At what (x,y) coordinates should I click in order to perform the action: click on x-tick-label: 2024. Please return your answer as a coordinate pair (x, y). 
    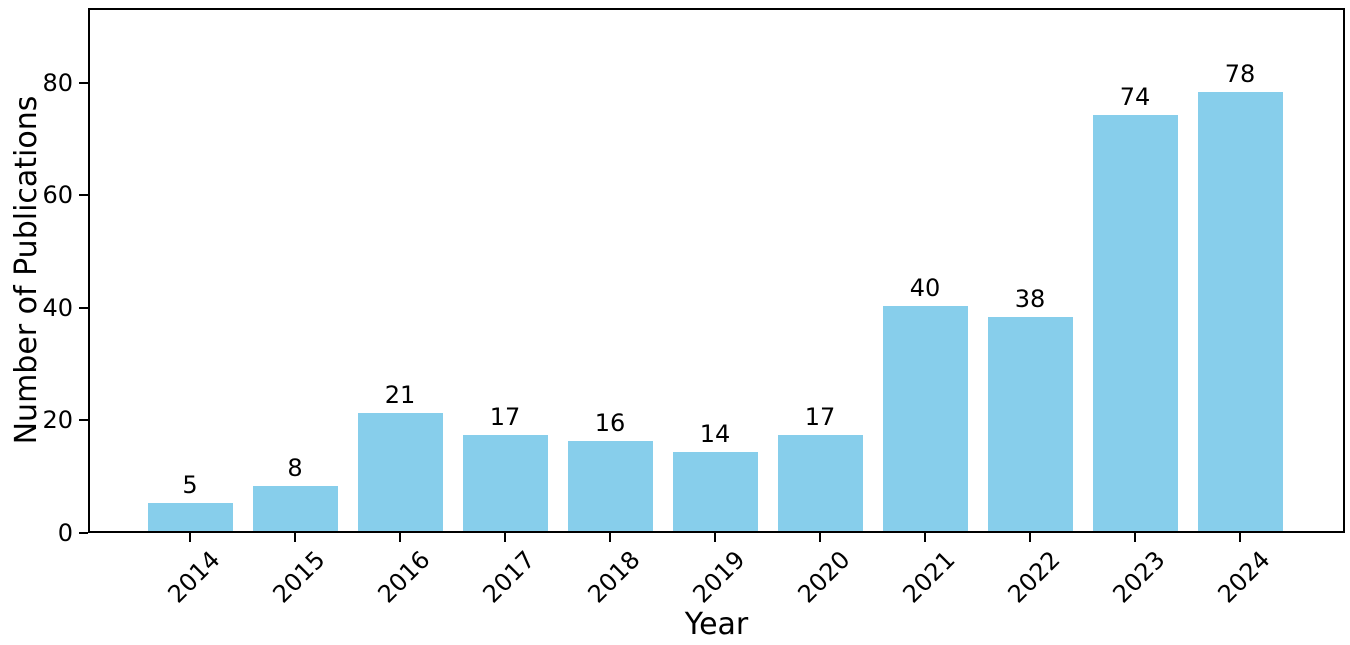
    Looking at the image, I should click on (1244, 577).